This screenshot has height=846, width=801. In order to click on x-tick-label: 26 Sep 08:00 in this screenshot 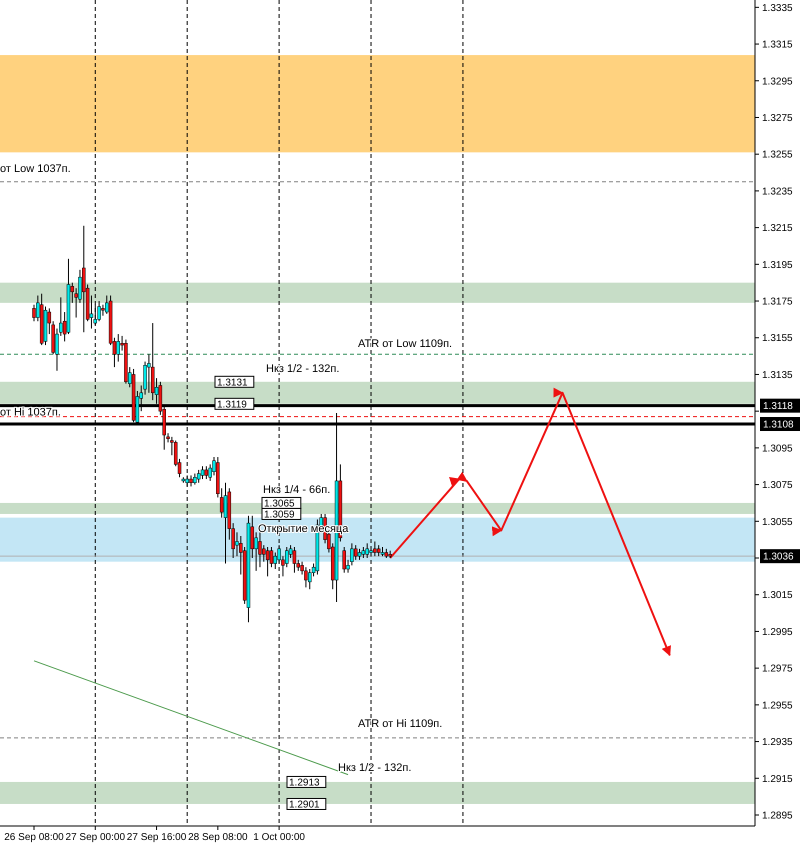, I will do `click(34, 837)`.